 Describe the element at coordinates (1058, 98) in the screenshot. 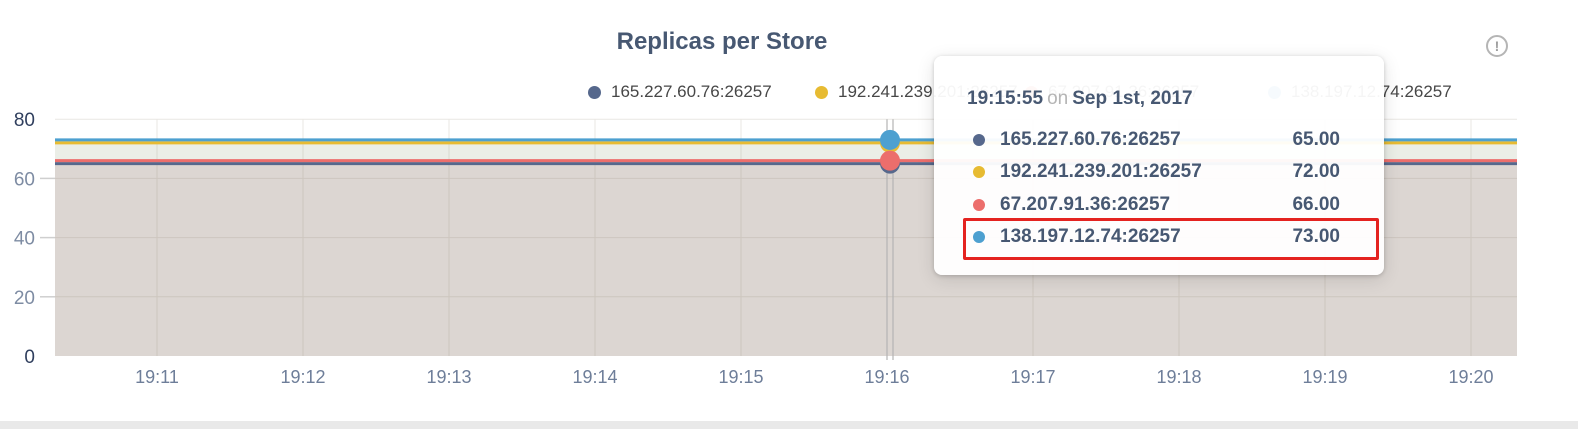

I see `tooltip-connector: on` at that location.